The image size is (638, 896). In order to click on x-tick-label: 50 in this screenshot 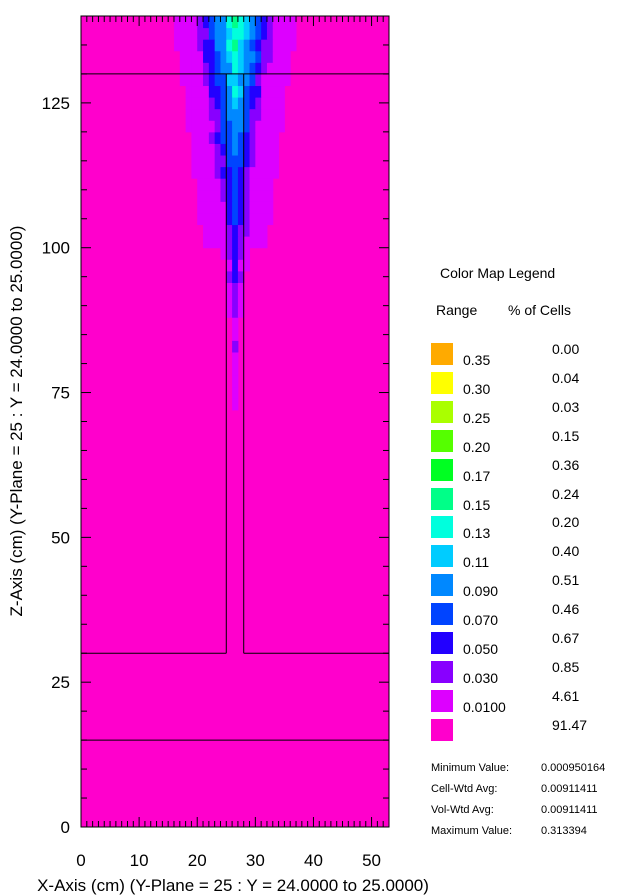, I will do `click(371, 860)`.